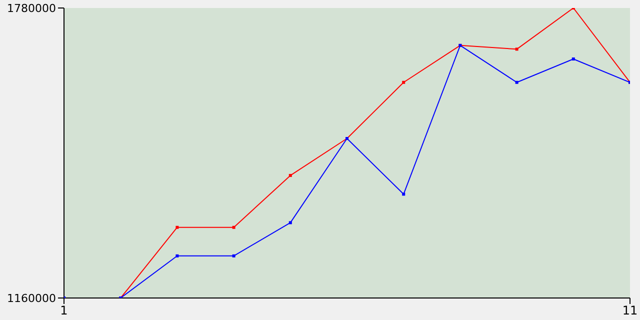  I want to click on x-tick-label: 1, so click(64, 311).